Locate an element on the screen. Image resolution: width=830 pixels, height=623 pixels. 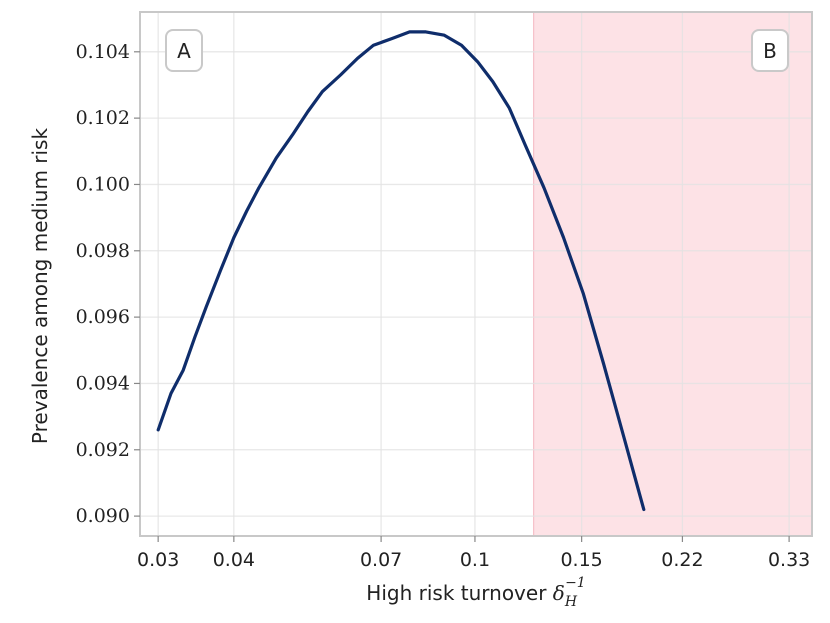
x-tick-label: 0.22 is located at coordinates (682, 560).